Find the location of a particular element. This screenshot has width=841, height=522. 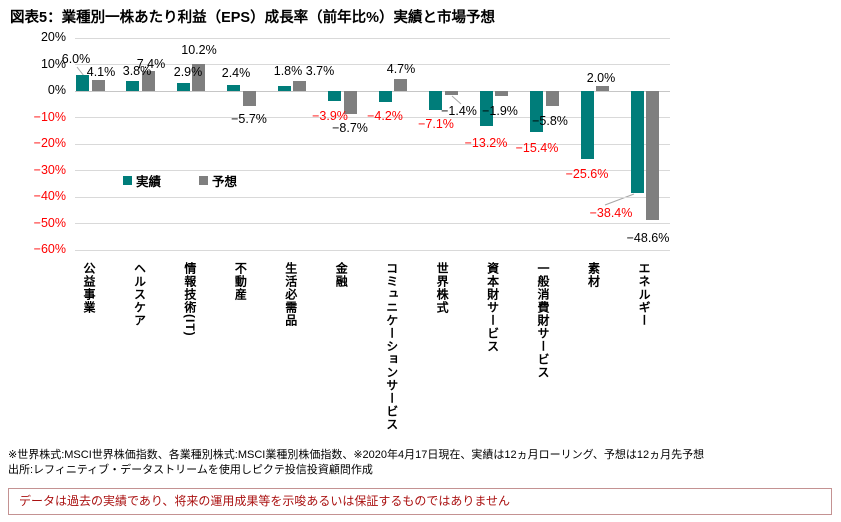

y-tick-label: −30% is located at coordinates (49, 169).